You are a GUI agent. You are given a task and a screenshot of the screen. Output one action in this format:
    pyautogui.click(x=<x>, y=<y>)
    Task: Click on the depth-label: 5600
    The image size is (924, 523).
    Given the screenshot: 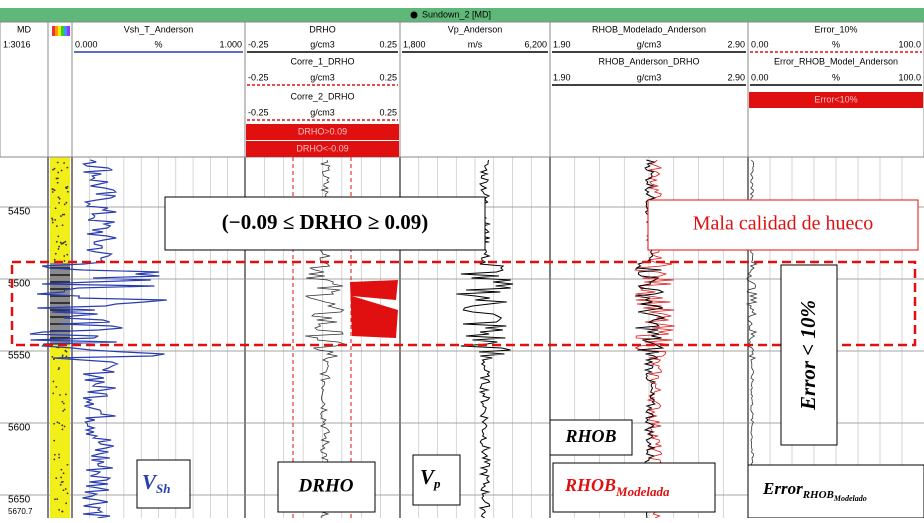 What is the action you would take?
    pyautogui.click(x=19, y=428)
    